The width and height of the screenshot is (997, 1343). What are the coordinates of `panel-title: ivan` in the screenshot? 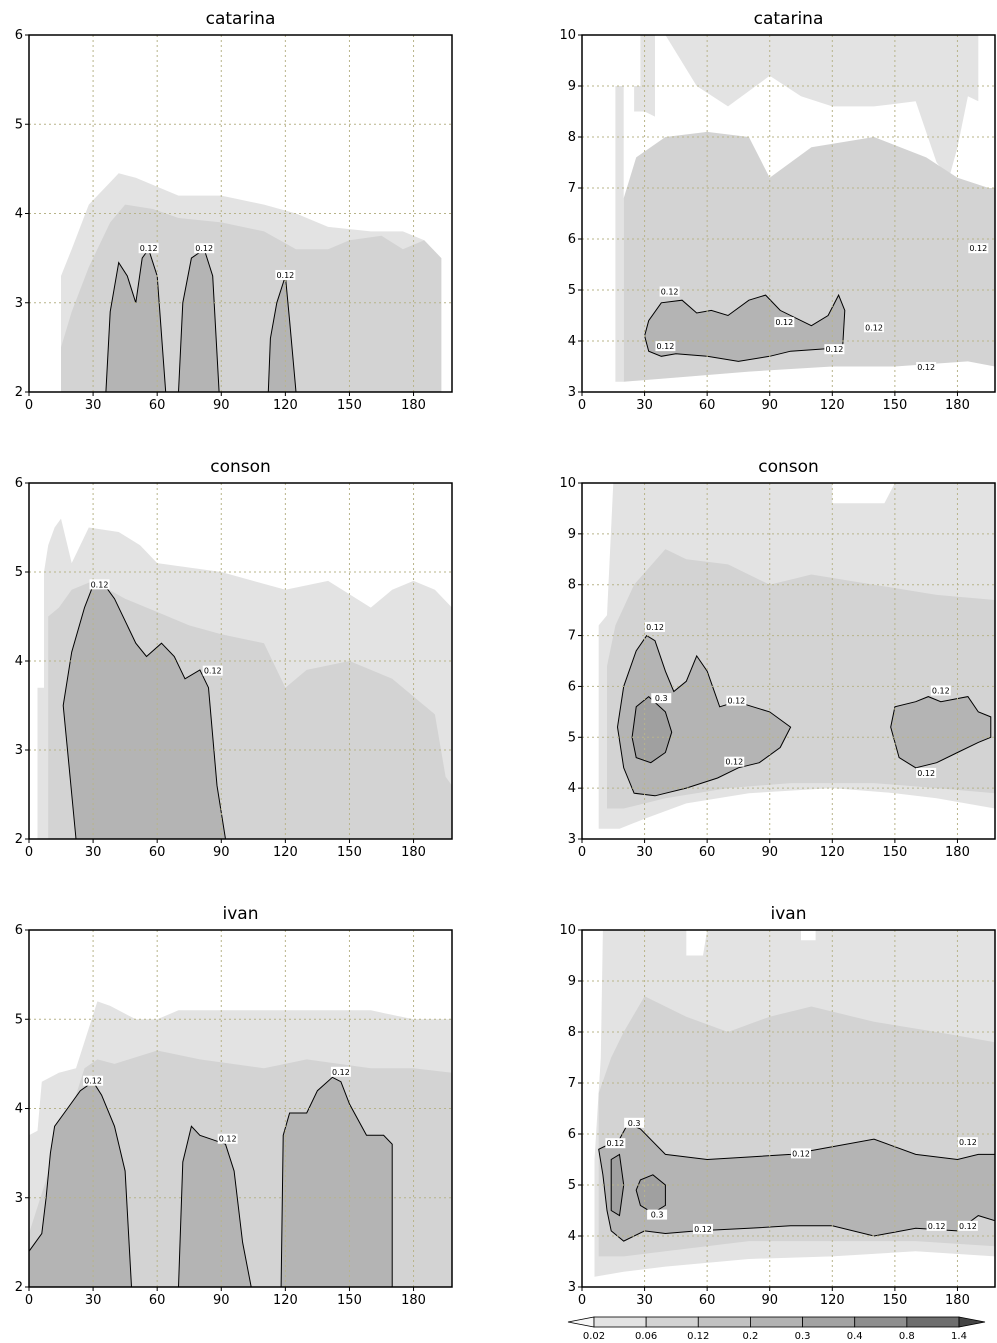 It's located at (241, 914).